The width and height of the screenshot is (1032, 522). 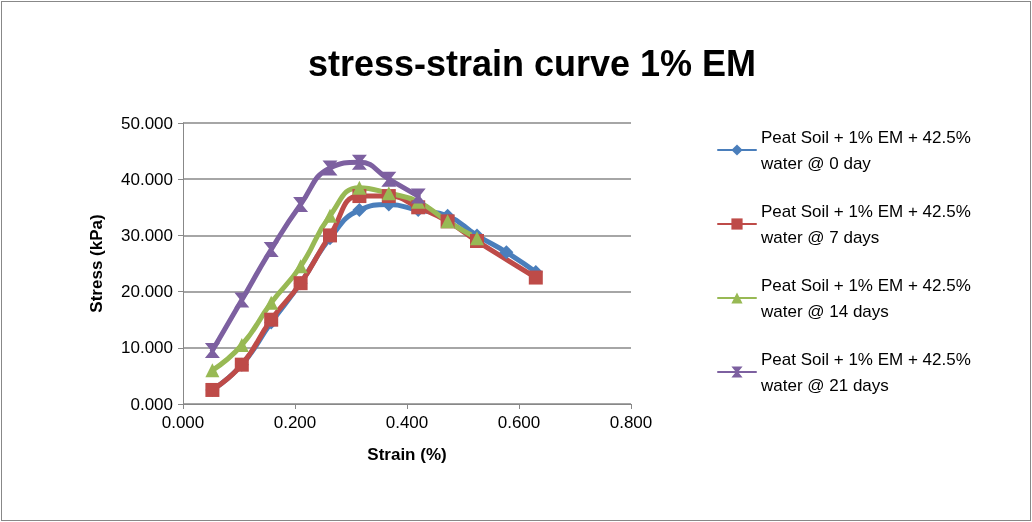 I want to click on y-tick-label: 0.000, so click(x=151, y=404).